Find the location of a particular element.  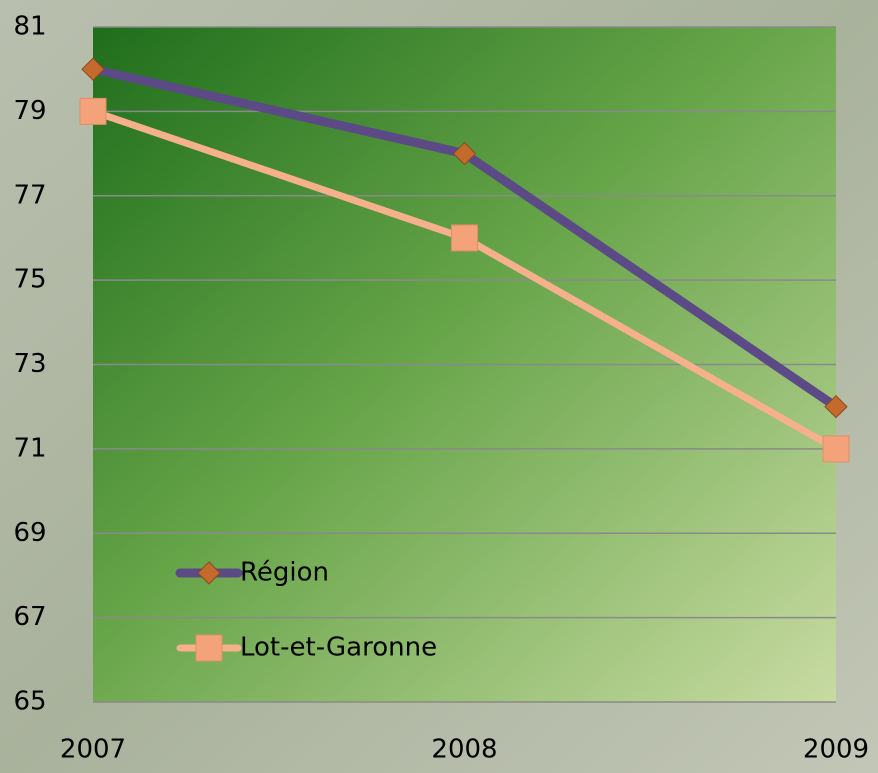

y-tick-label: 79 is located at coordinates (29, 111).